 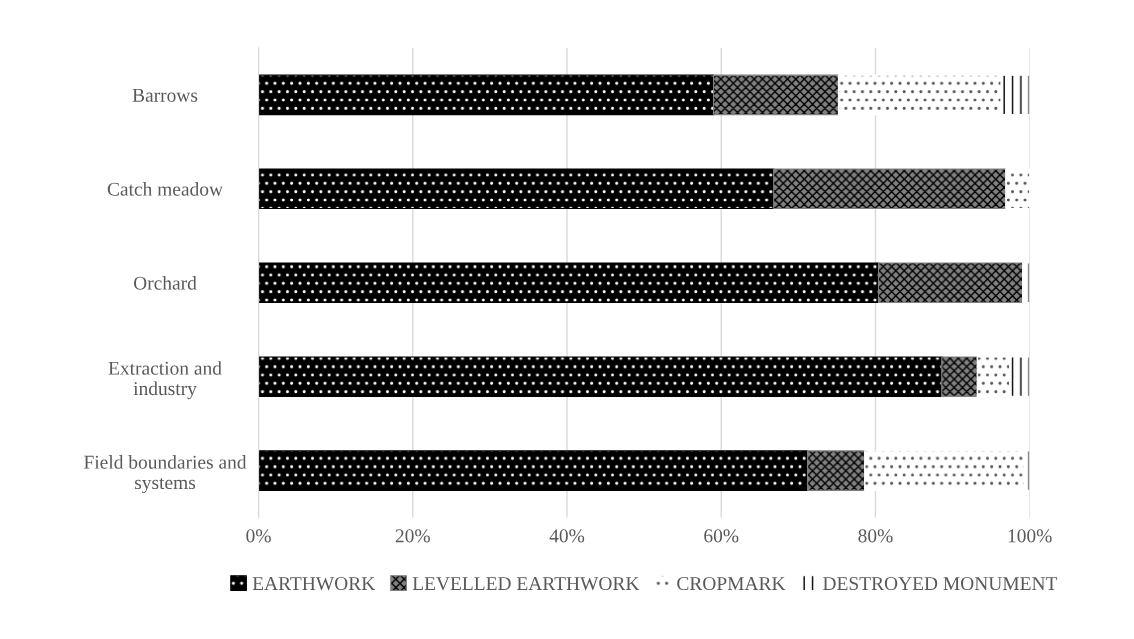 What do you see at coordinates (731, 584) in the screenshot?
I see `legend-label: CROPMARK` at bounding box center [731, 584].